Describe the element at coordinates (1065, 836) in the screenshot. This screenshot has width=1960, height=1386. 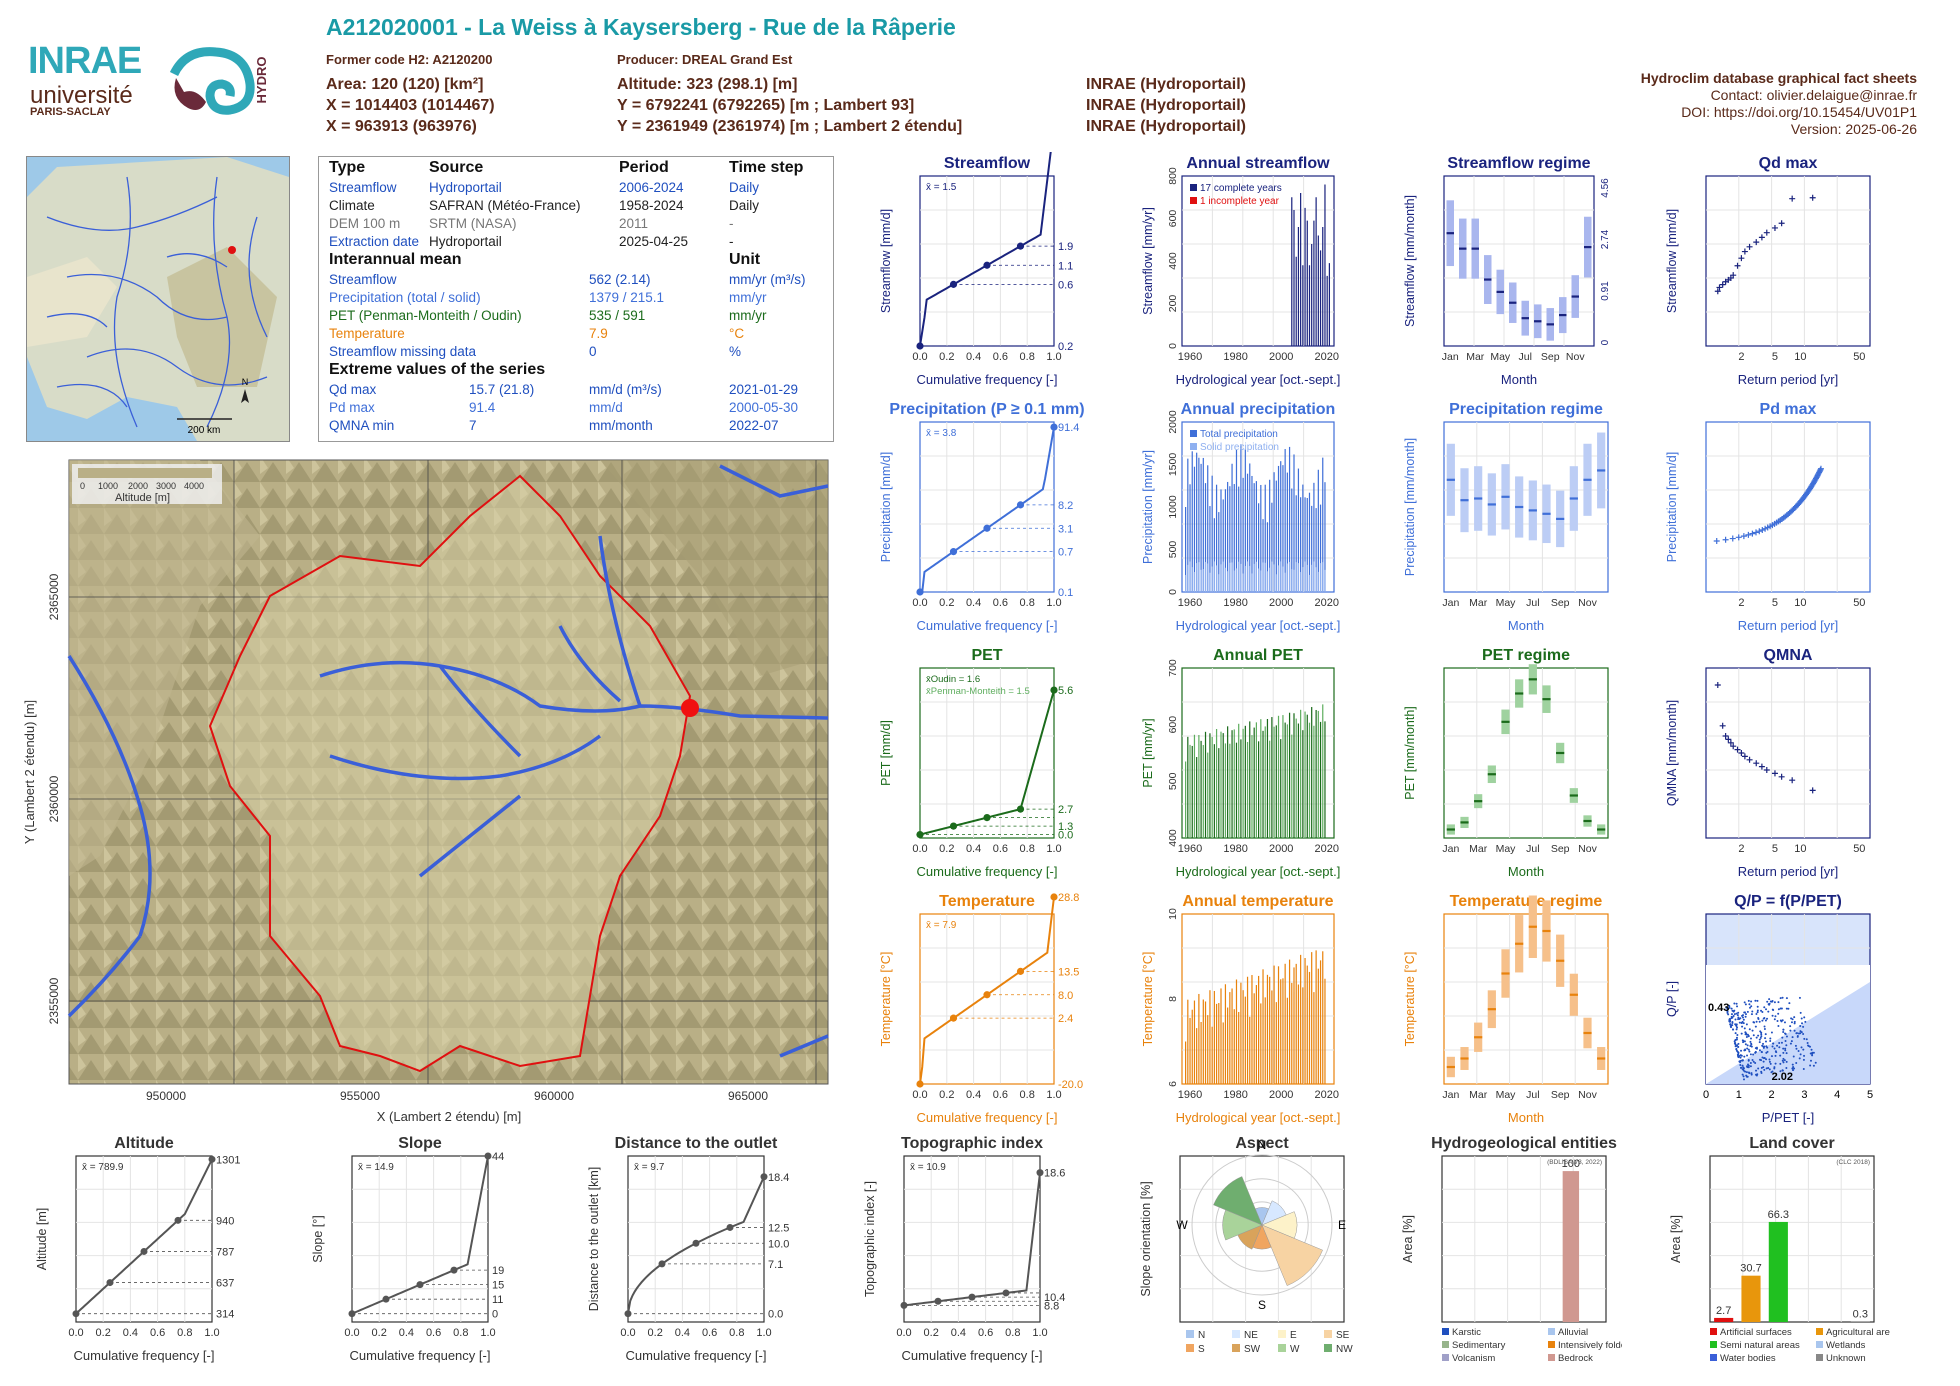
I see `right-tick: 0.0` at that location.